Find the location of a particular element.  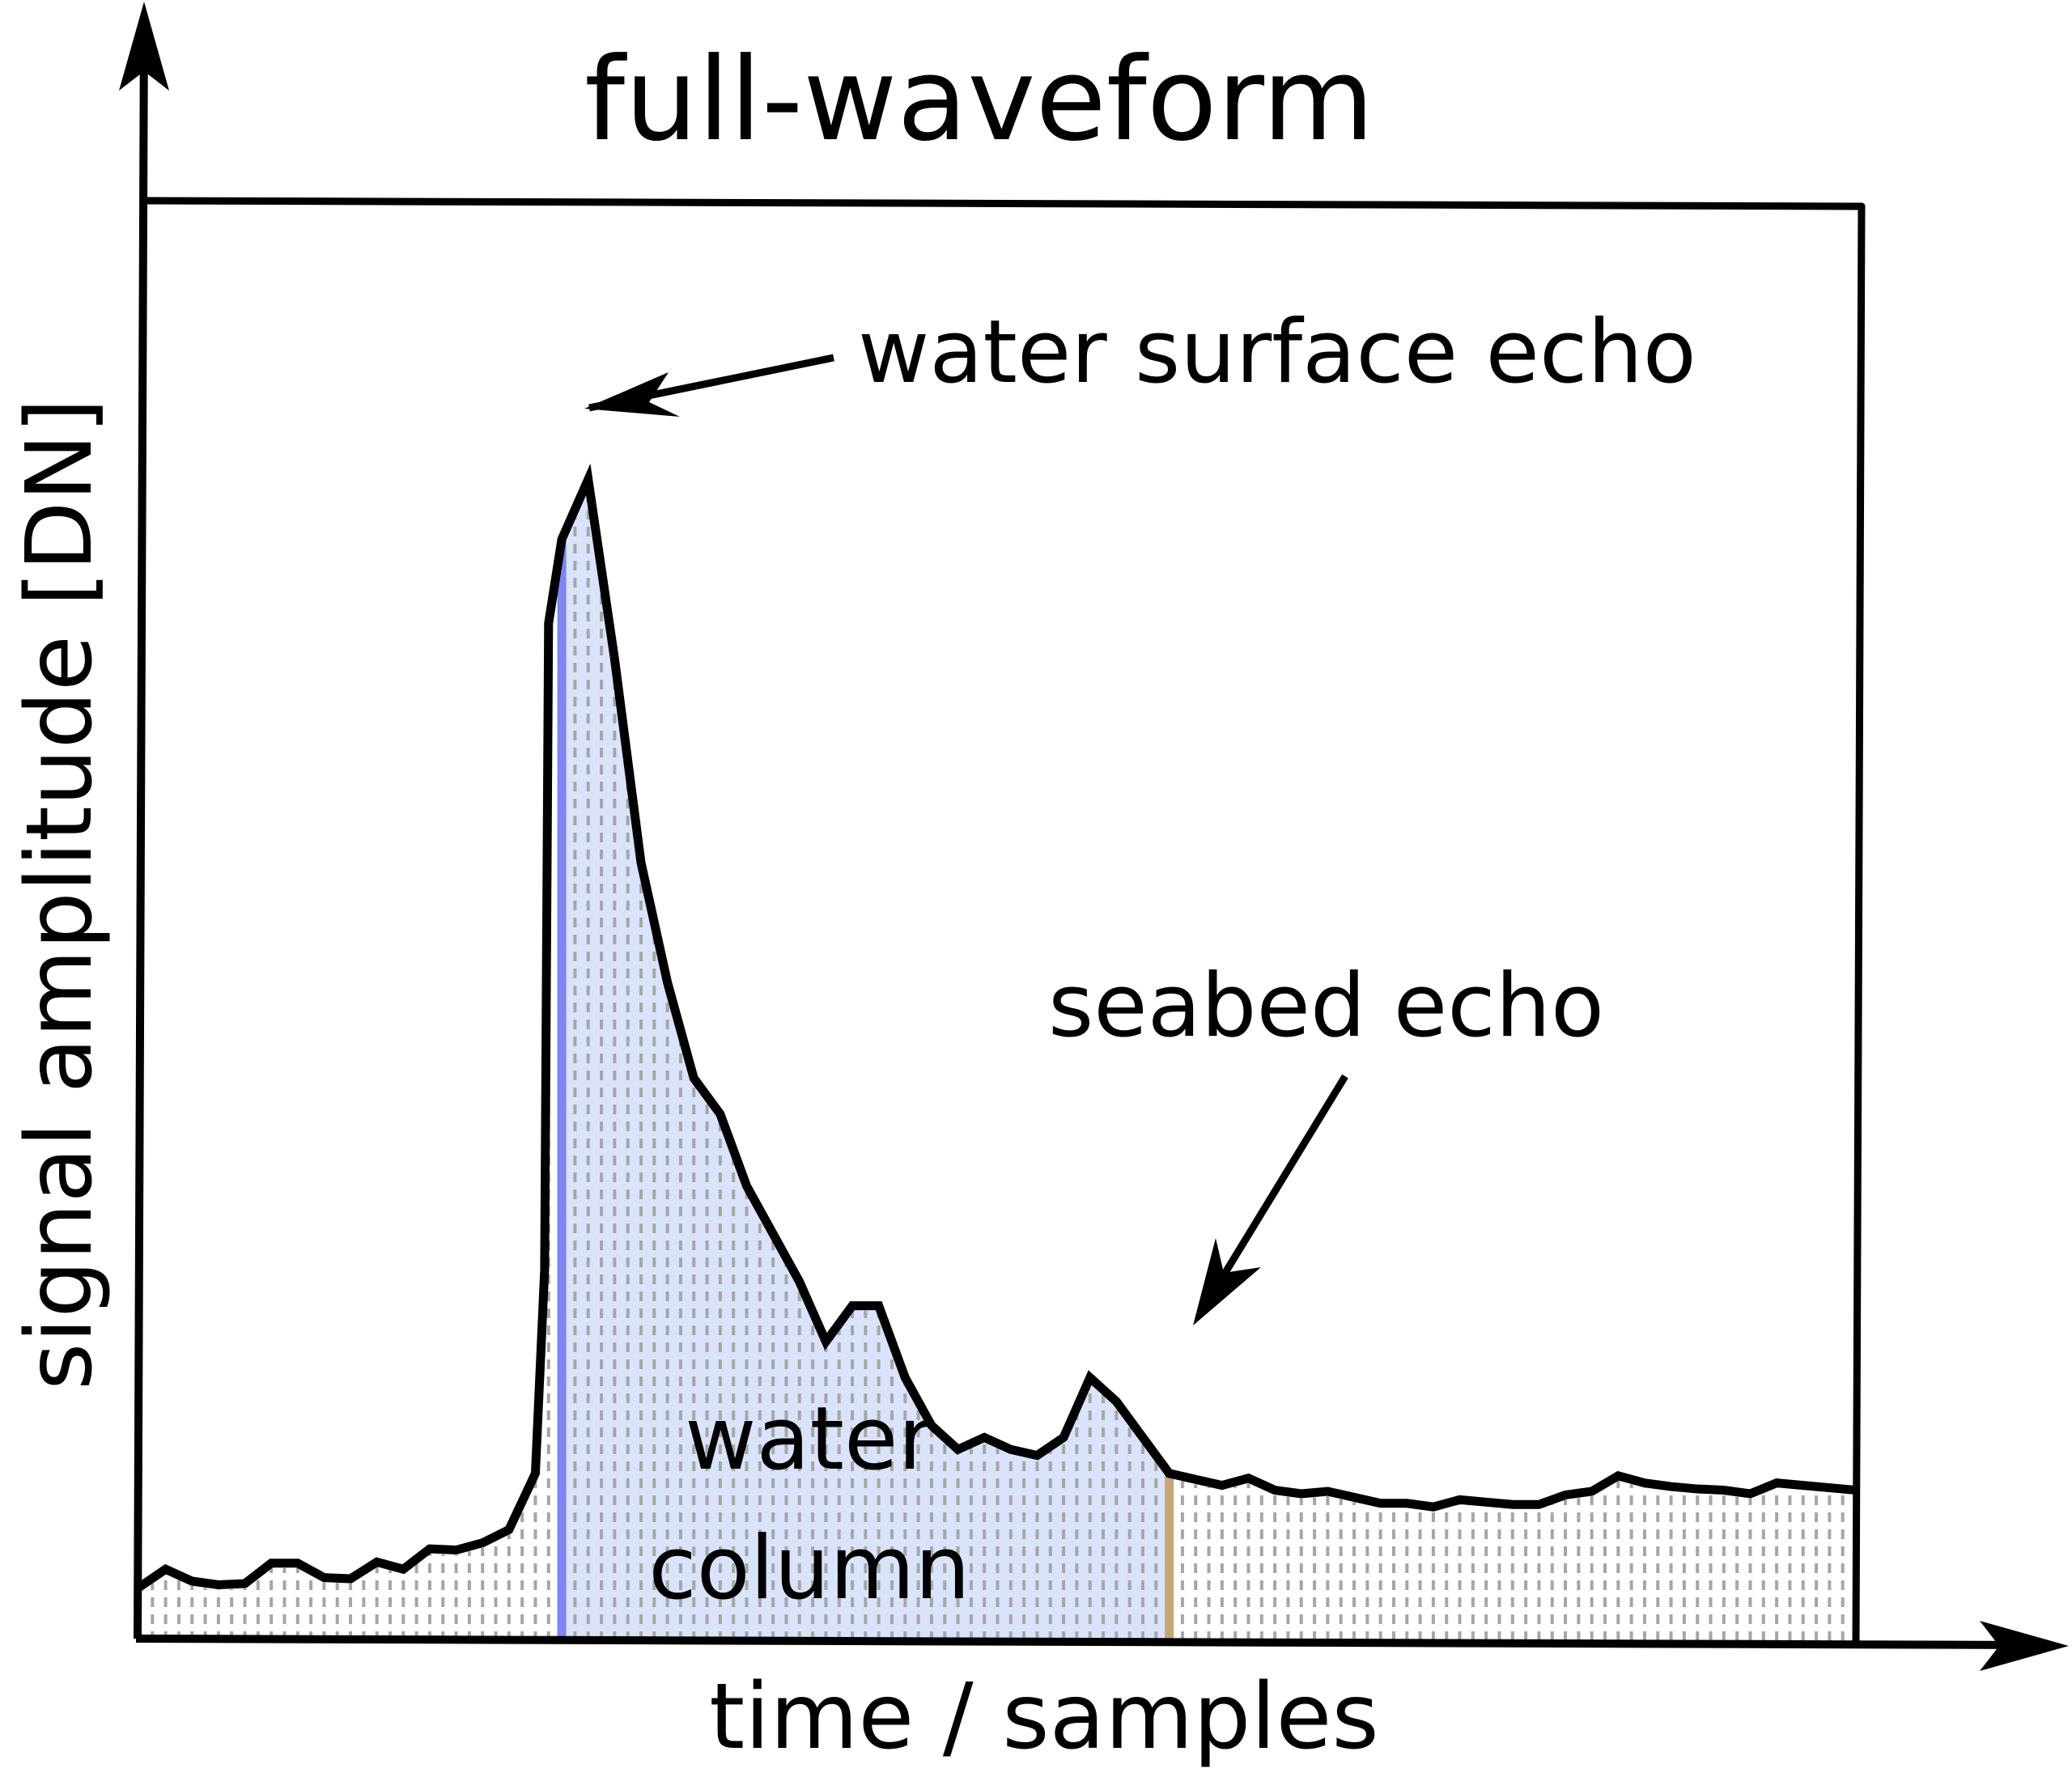

x-axis-label: time / samples is located at coordinates (1044, 1718).